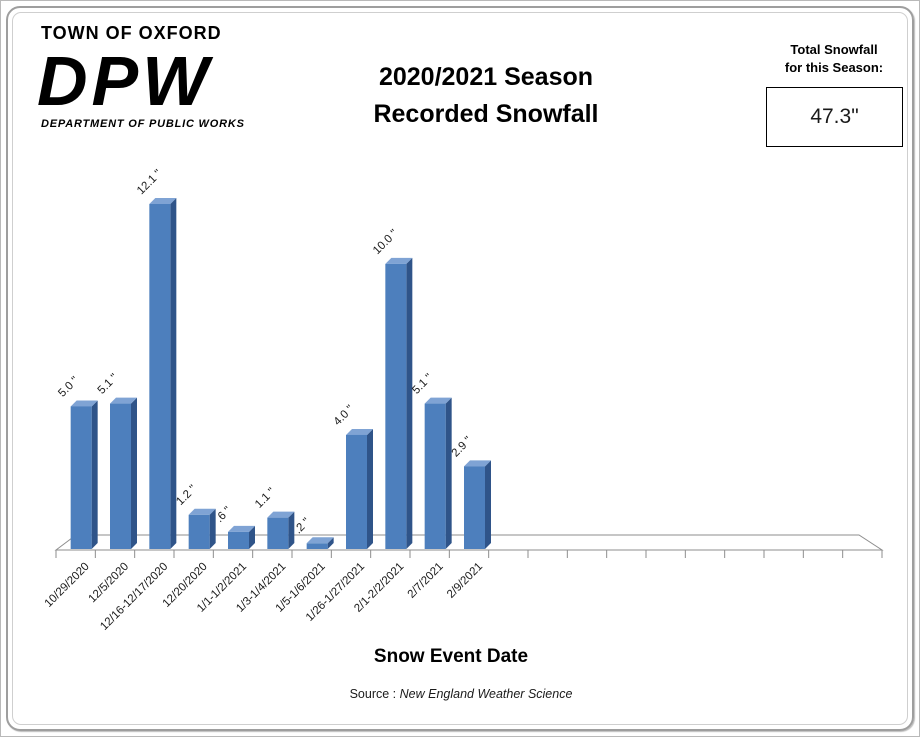 This screenshot has width=920, height=737. I want to click on bar-value-label: 2.9 ", so click(462, 446).